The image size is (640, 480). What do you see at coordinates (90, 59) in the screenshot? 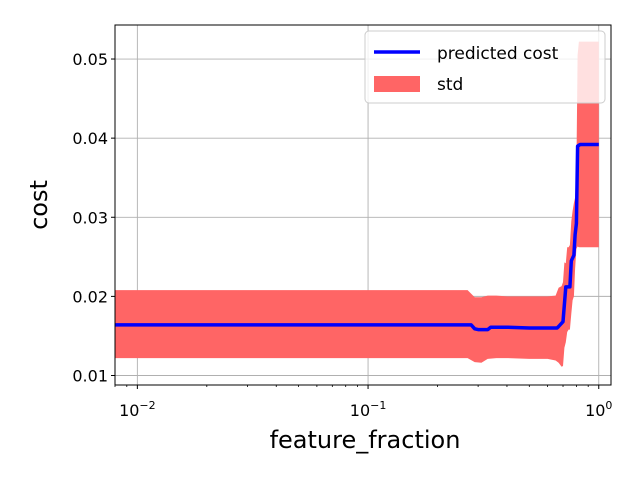
I see `y-tick-label: 0.05` at bounding box center [90, 59].